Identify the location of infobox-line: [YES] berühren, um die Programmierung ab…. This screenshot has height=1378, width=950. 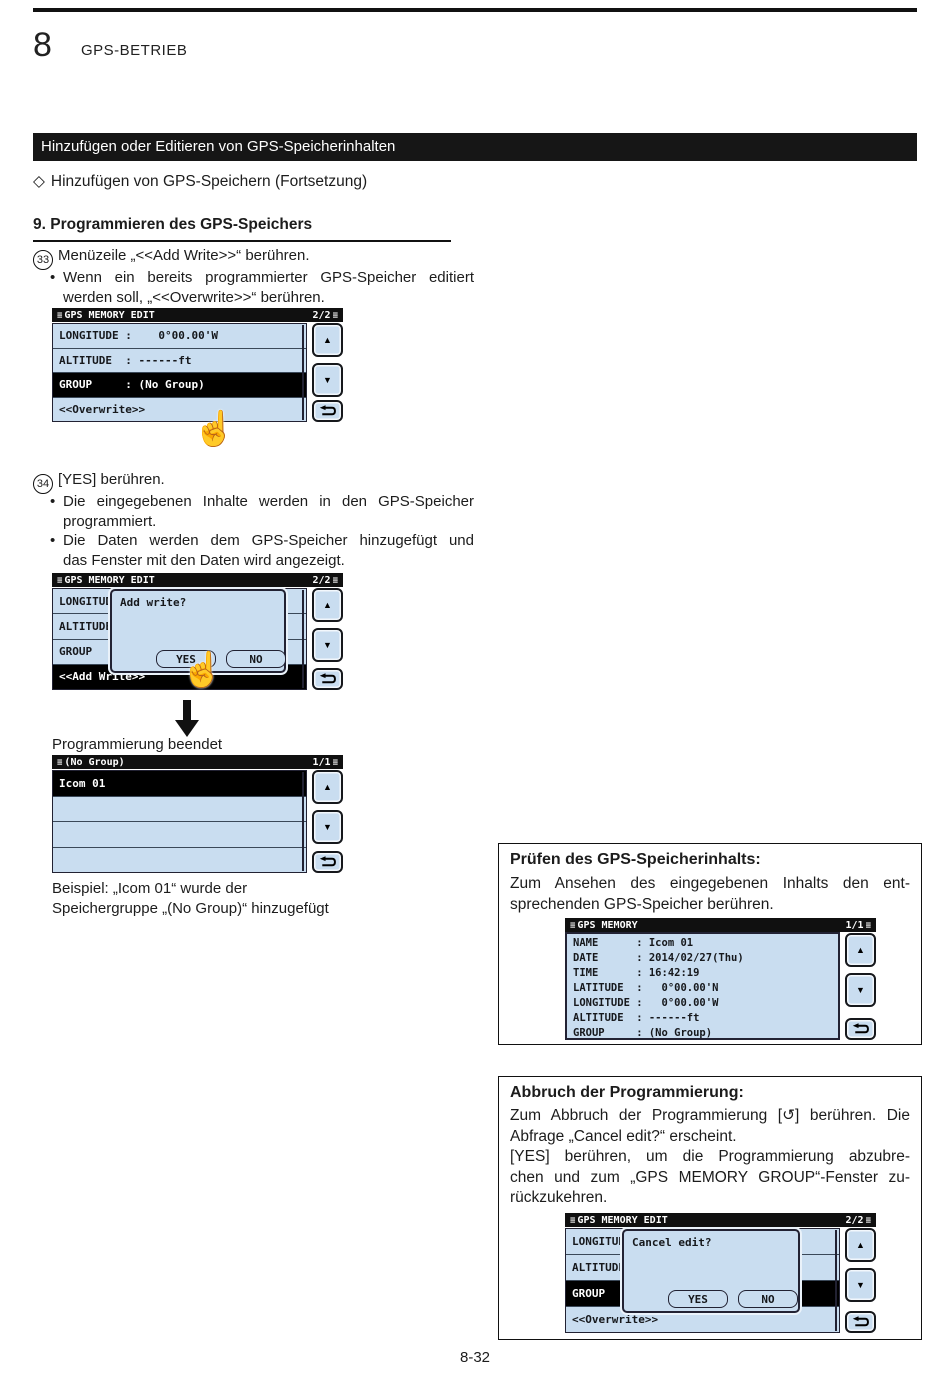
(710, 1156).